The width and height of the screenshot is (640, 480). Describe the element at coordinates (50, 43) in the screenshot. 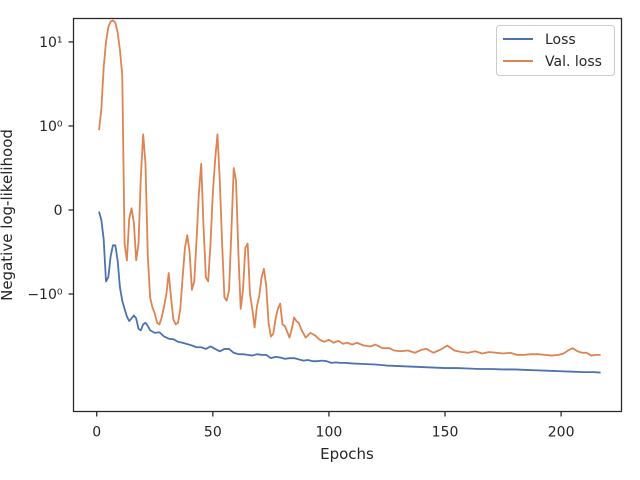

I see `y-tick-label: 10¹` at that location.